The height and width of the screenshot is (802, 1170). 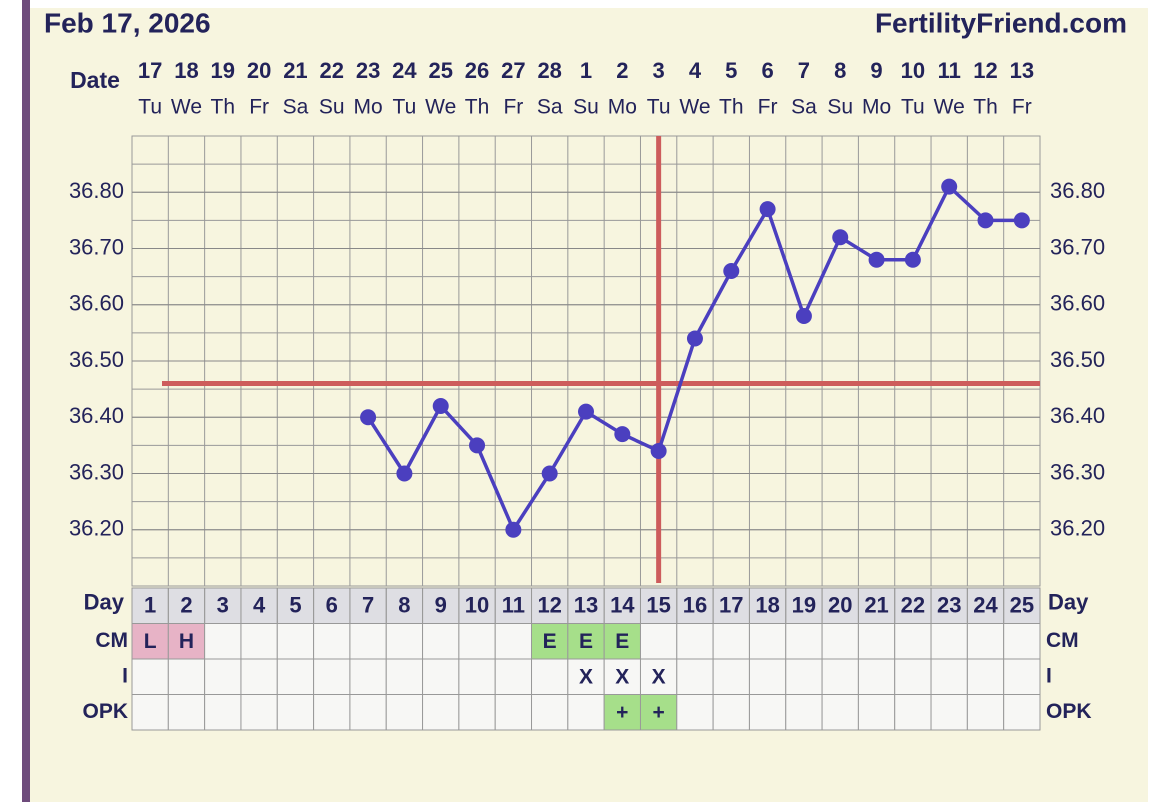 What do you see at coordinates (1077, 246) in the screenshot?
I see `y-tick-label-right: 36.70` at bounding box center [1077, 246].